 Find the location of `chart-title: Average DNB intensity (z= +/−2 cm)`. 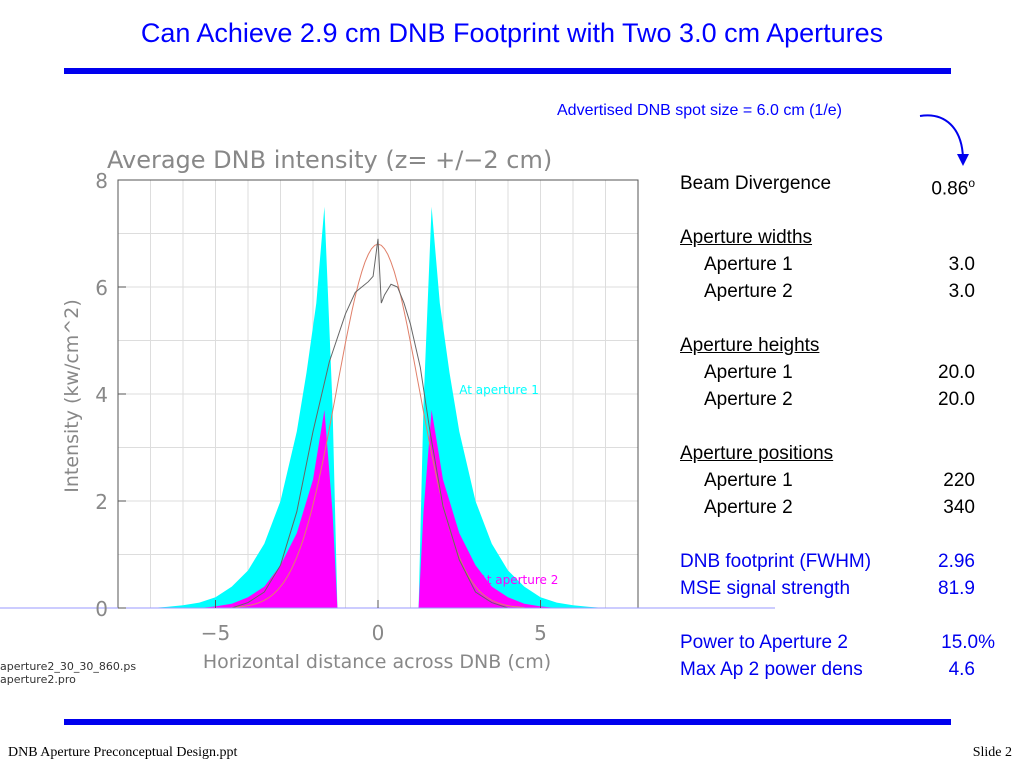

chart-title: Average DNB intensity (z= +/−2 cm) is located at coordinates (329, 160).